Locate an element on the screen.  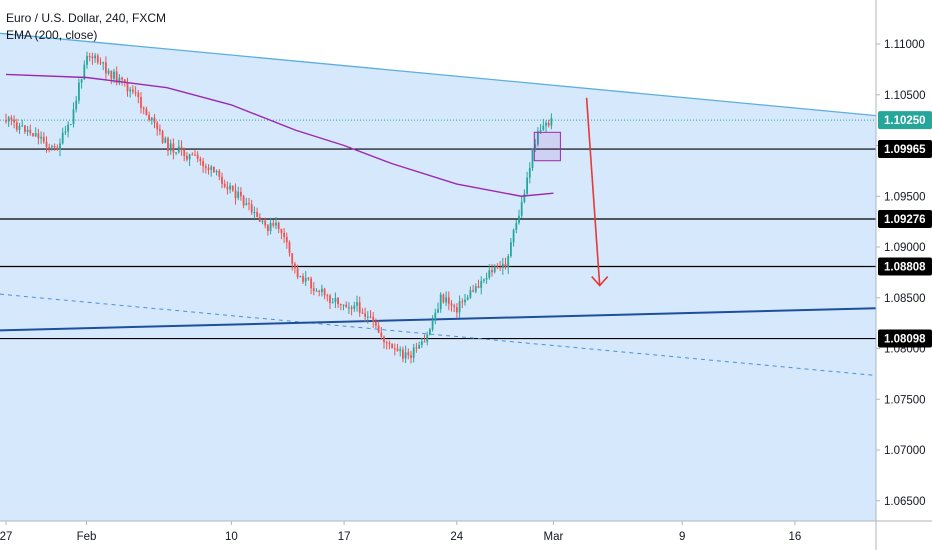
time-axis: 27 Feb 10 17 24 Mar 9 16 is located at coordinates (400, 532).